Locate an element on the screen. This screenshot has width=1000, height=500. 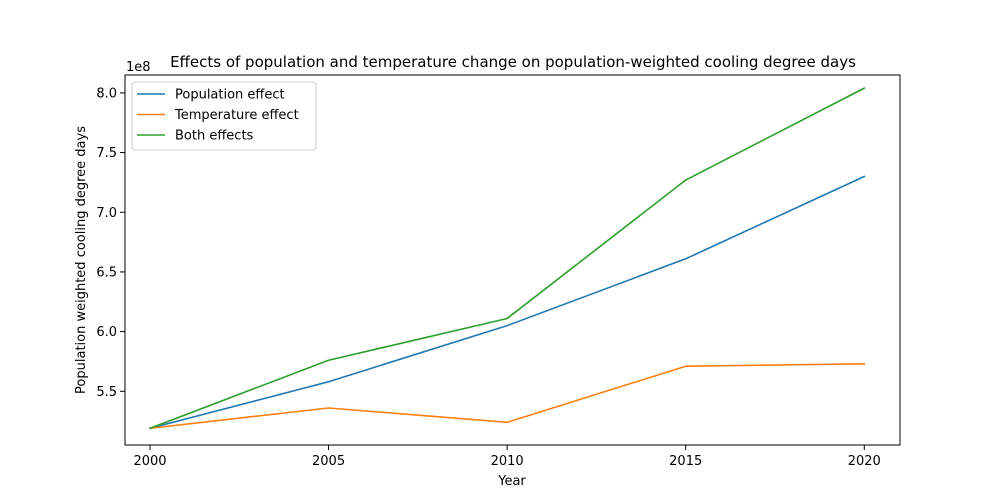
legend-box is located at coordinates (224, 116).